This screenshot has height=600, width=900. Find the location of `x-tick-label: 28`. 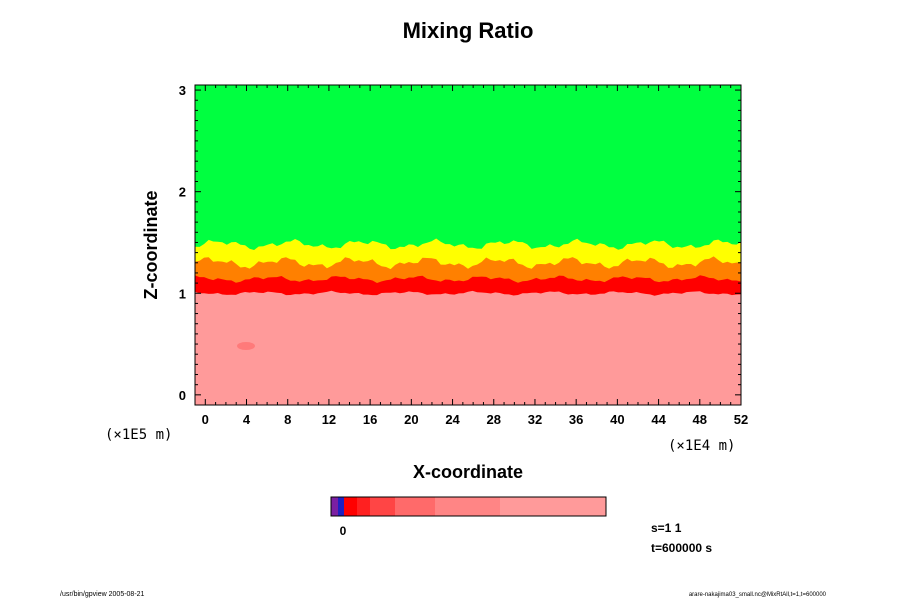

x-tick-label: 28 is located at coordinates (494, 419).